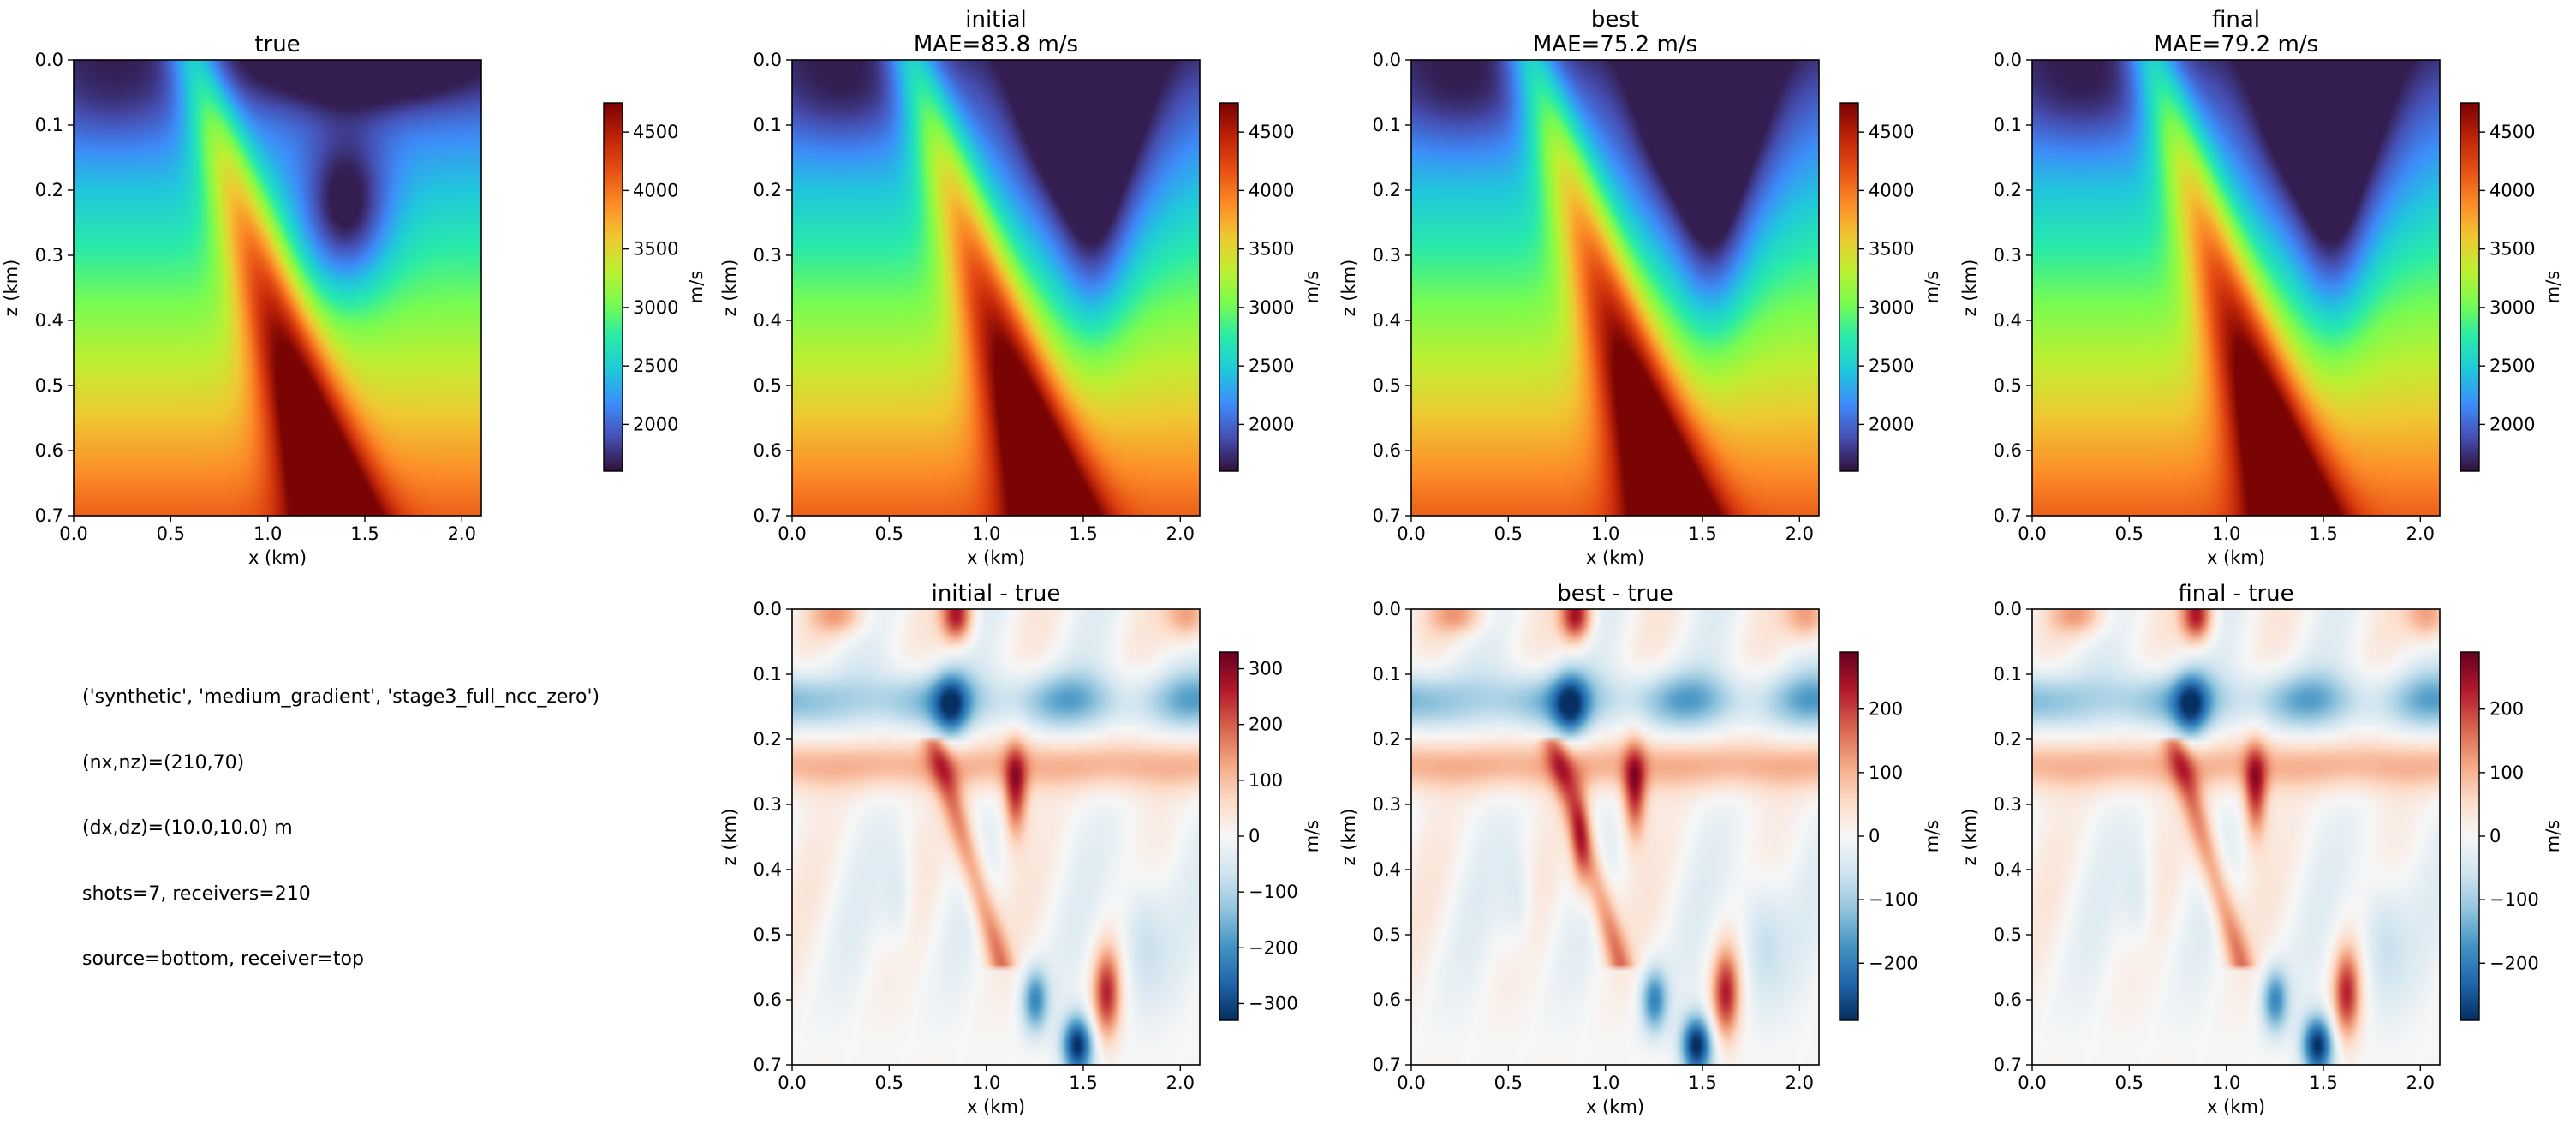  Describe the element at coordinates (1266, 780) in the screenshot. I see `colorbar-tick-label: 100` at that location.